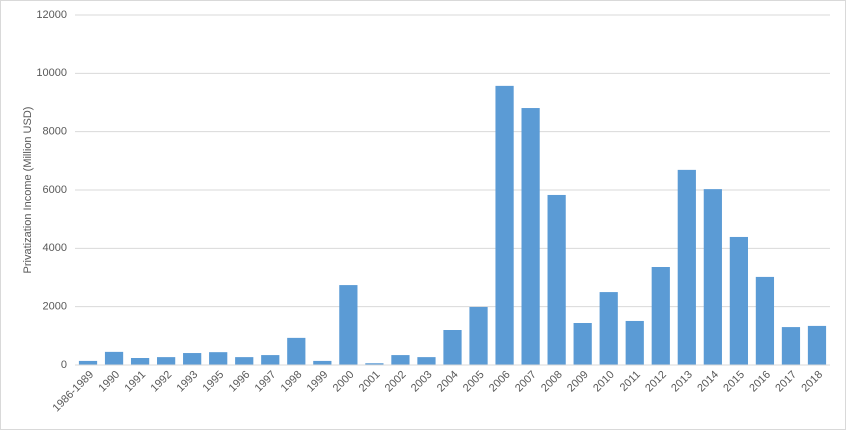 Image resolution: width=846 pixels, height=430 pixels. Describe the element at coordinates (55, 307) in the screenshot. I see `y-tick-label: 2000` at that location.